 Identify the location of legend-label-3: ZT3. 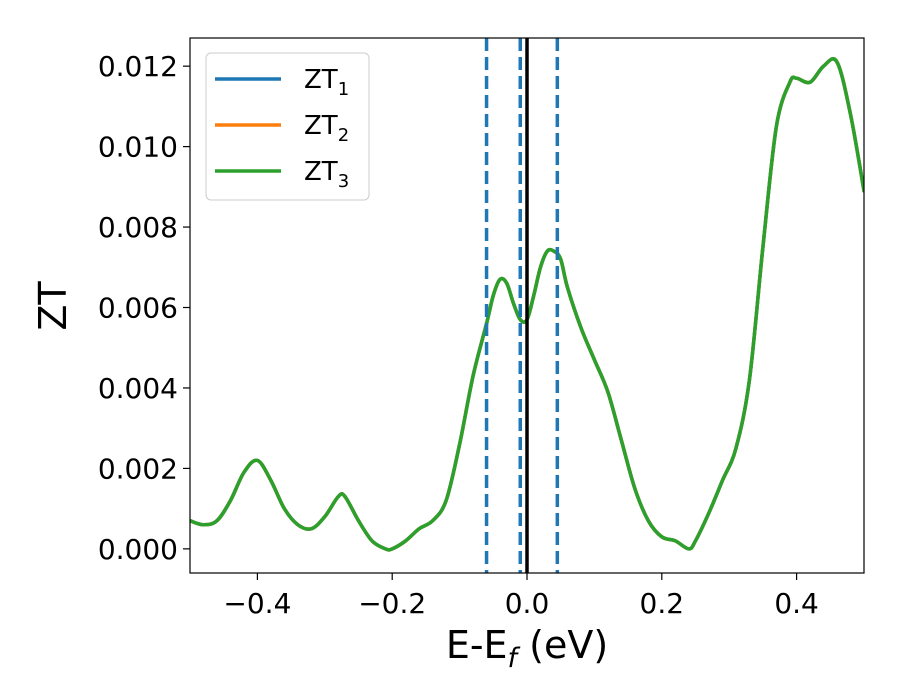
(326, 174).